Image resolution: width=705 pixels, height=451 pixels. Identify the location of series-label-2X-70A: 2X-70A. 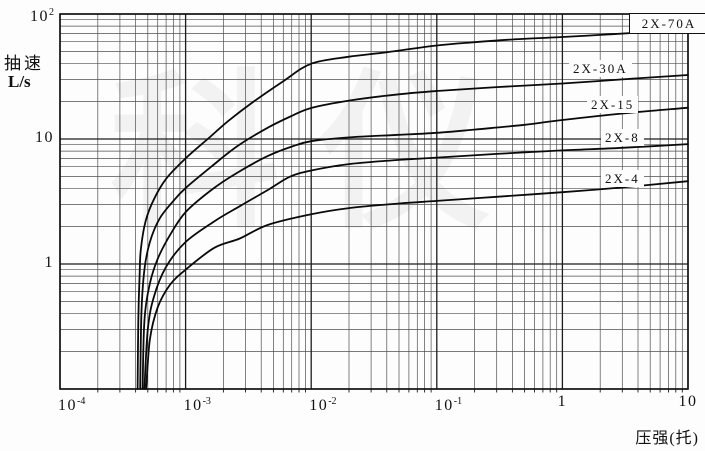
(667, 23).